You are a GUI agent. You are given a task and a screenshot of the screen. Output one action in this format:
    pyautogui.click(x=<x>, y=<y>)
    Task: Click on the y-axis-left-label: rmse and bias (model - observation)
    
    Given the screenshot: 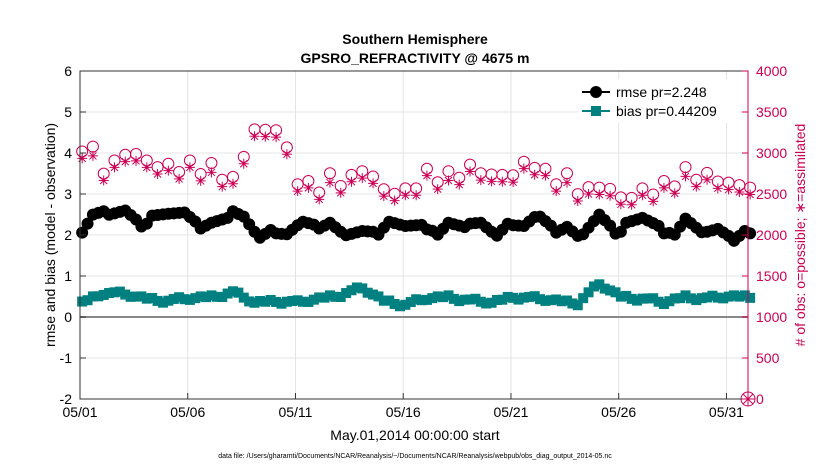 What is the action you would take?
    pyautogui.click(x=50, y=235)
    